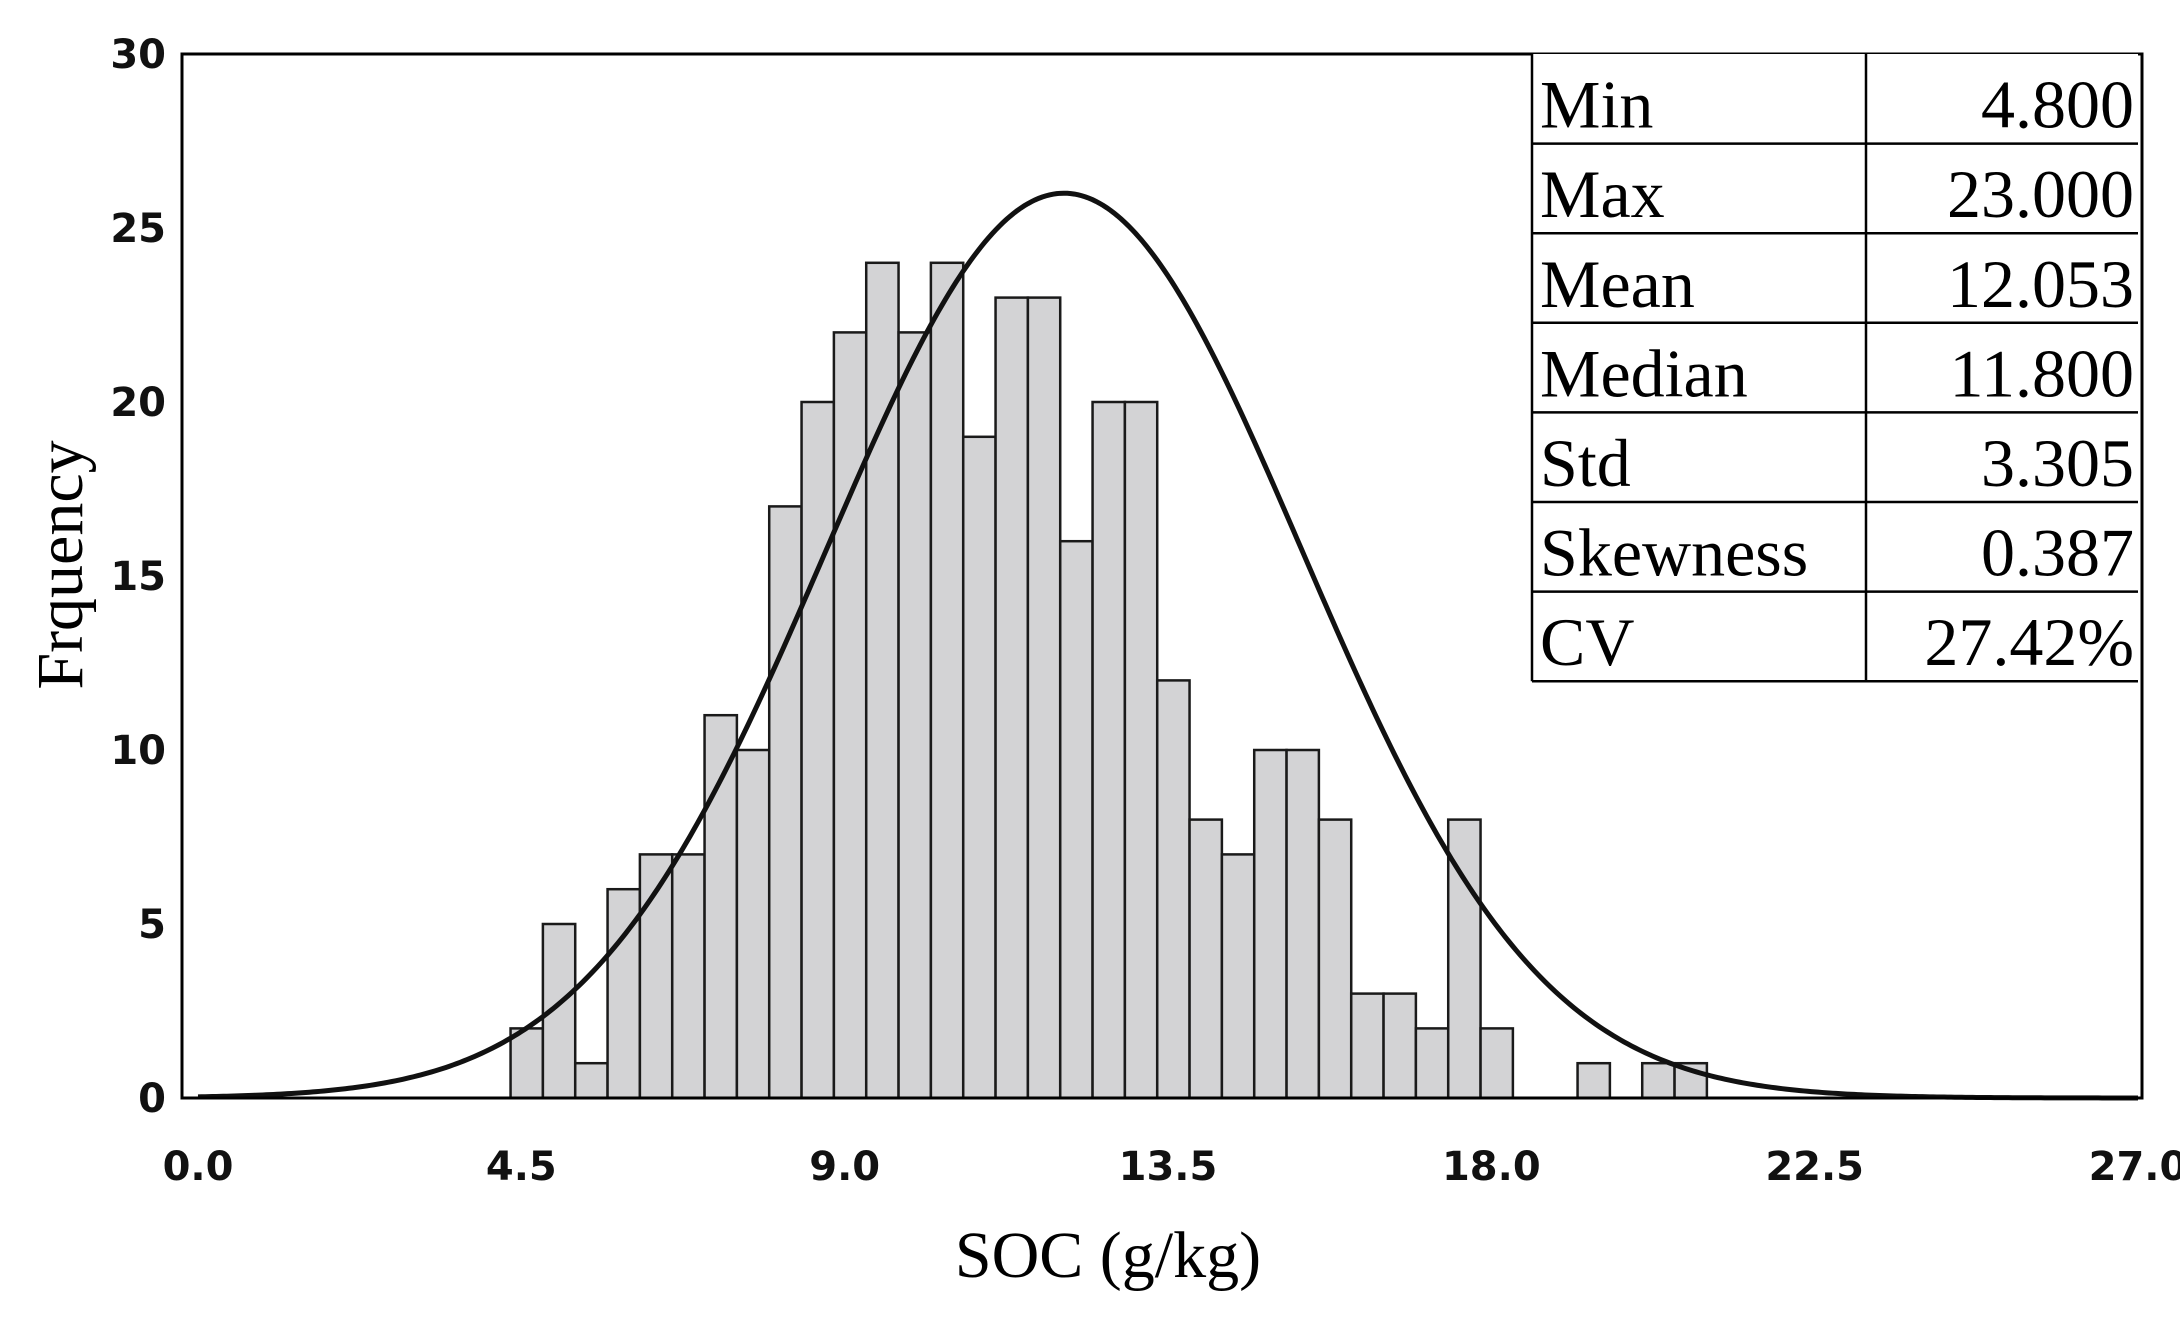  I want to click on stat-value: 0.387, so click(2057, 553).